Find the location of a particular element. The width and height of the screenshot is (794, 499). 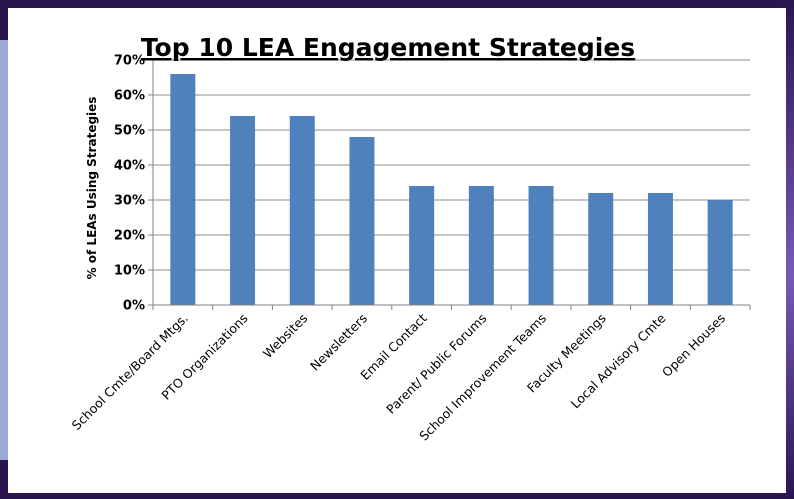

x-tick-label: Newsletters is located at coordinates (338, 342).